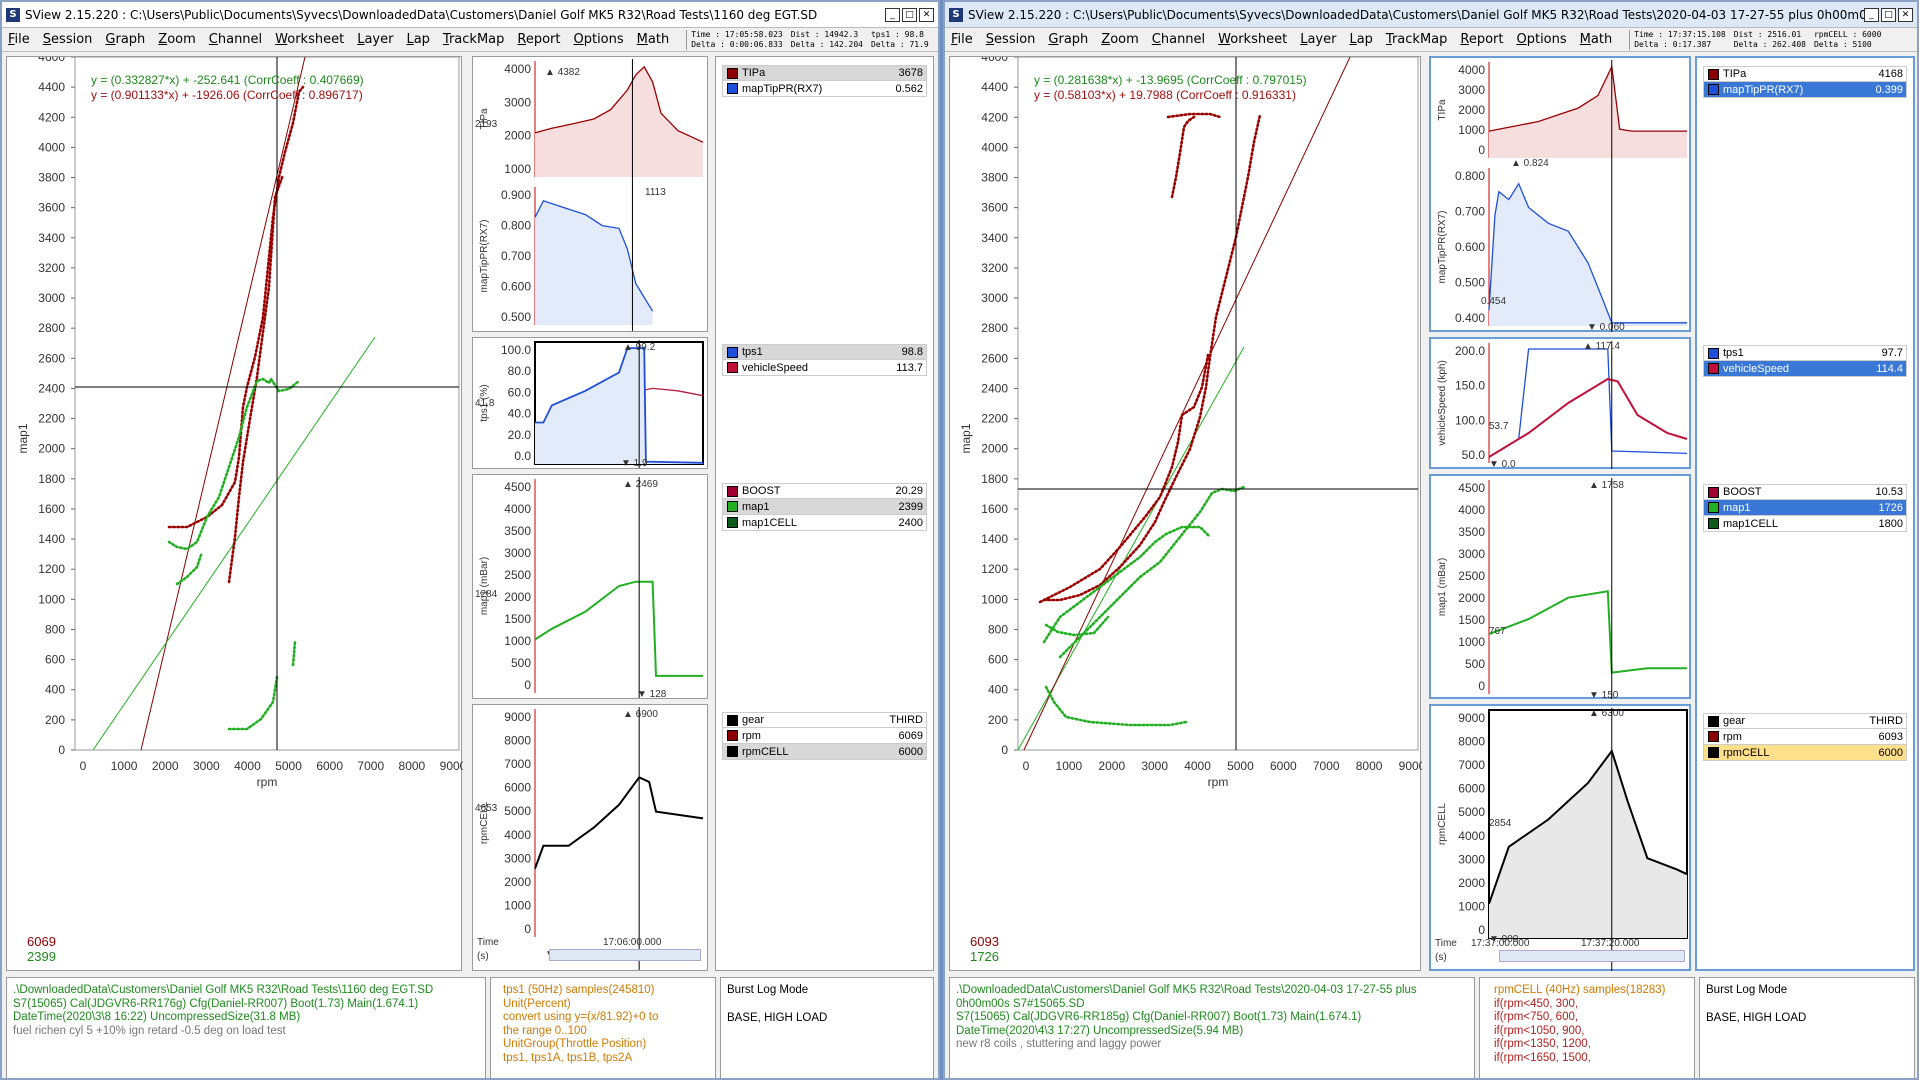 Image resolution: width=1919 pixels, height=1080 pixels. What do you see at coordinates (1805, 737) in the screenshot?
I see `legend-row-rpm: rpm 6093` at bounding box center [1805, 737].